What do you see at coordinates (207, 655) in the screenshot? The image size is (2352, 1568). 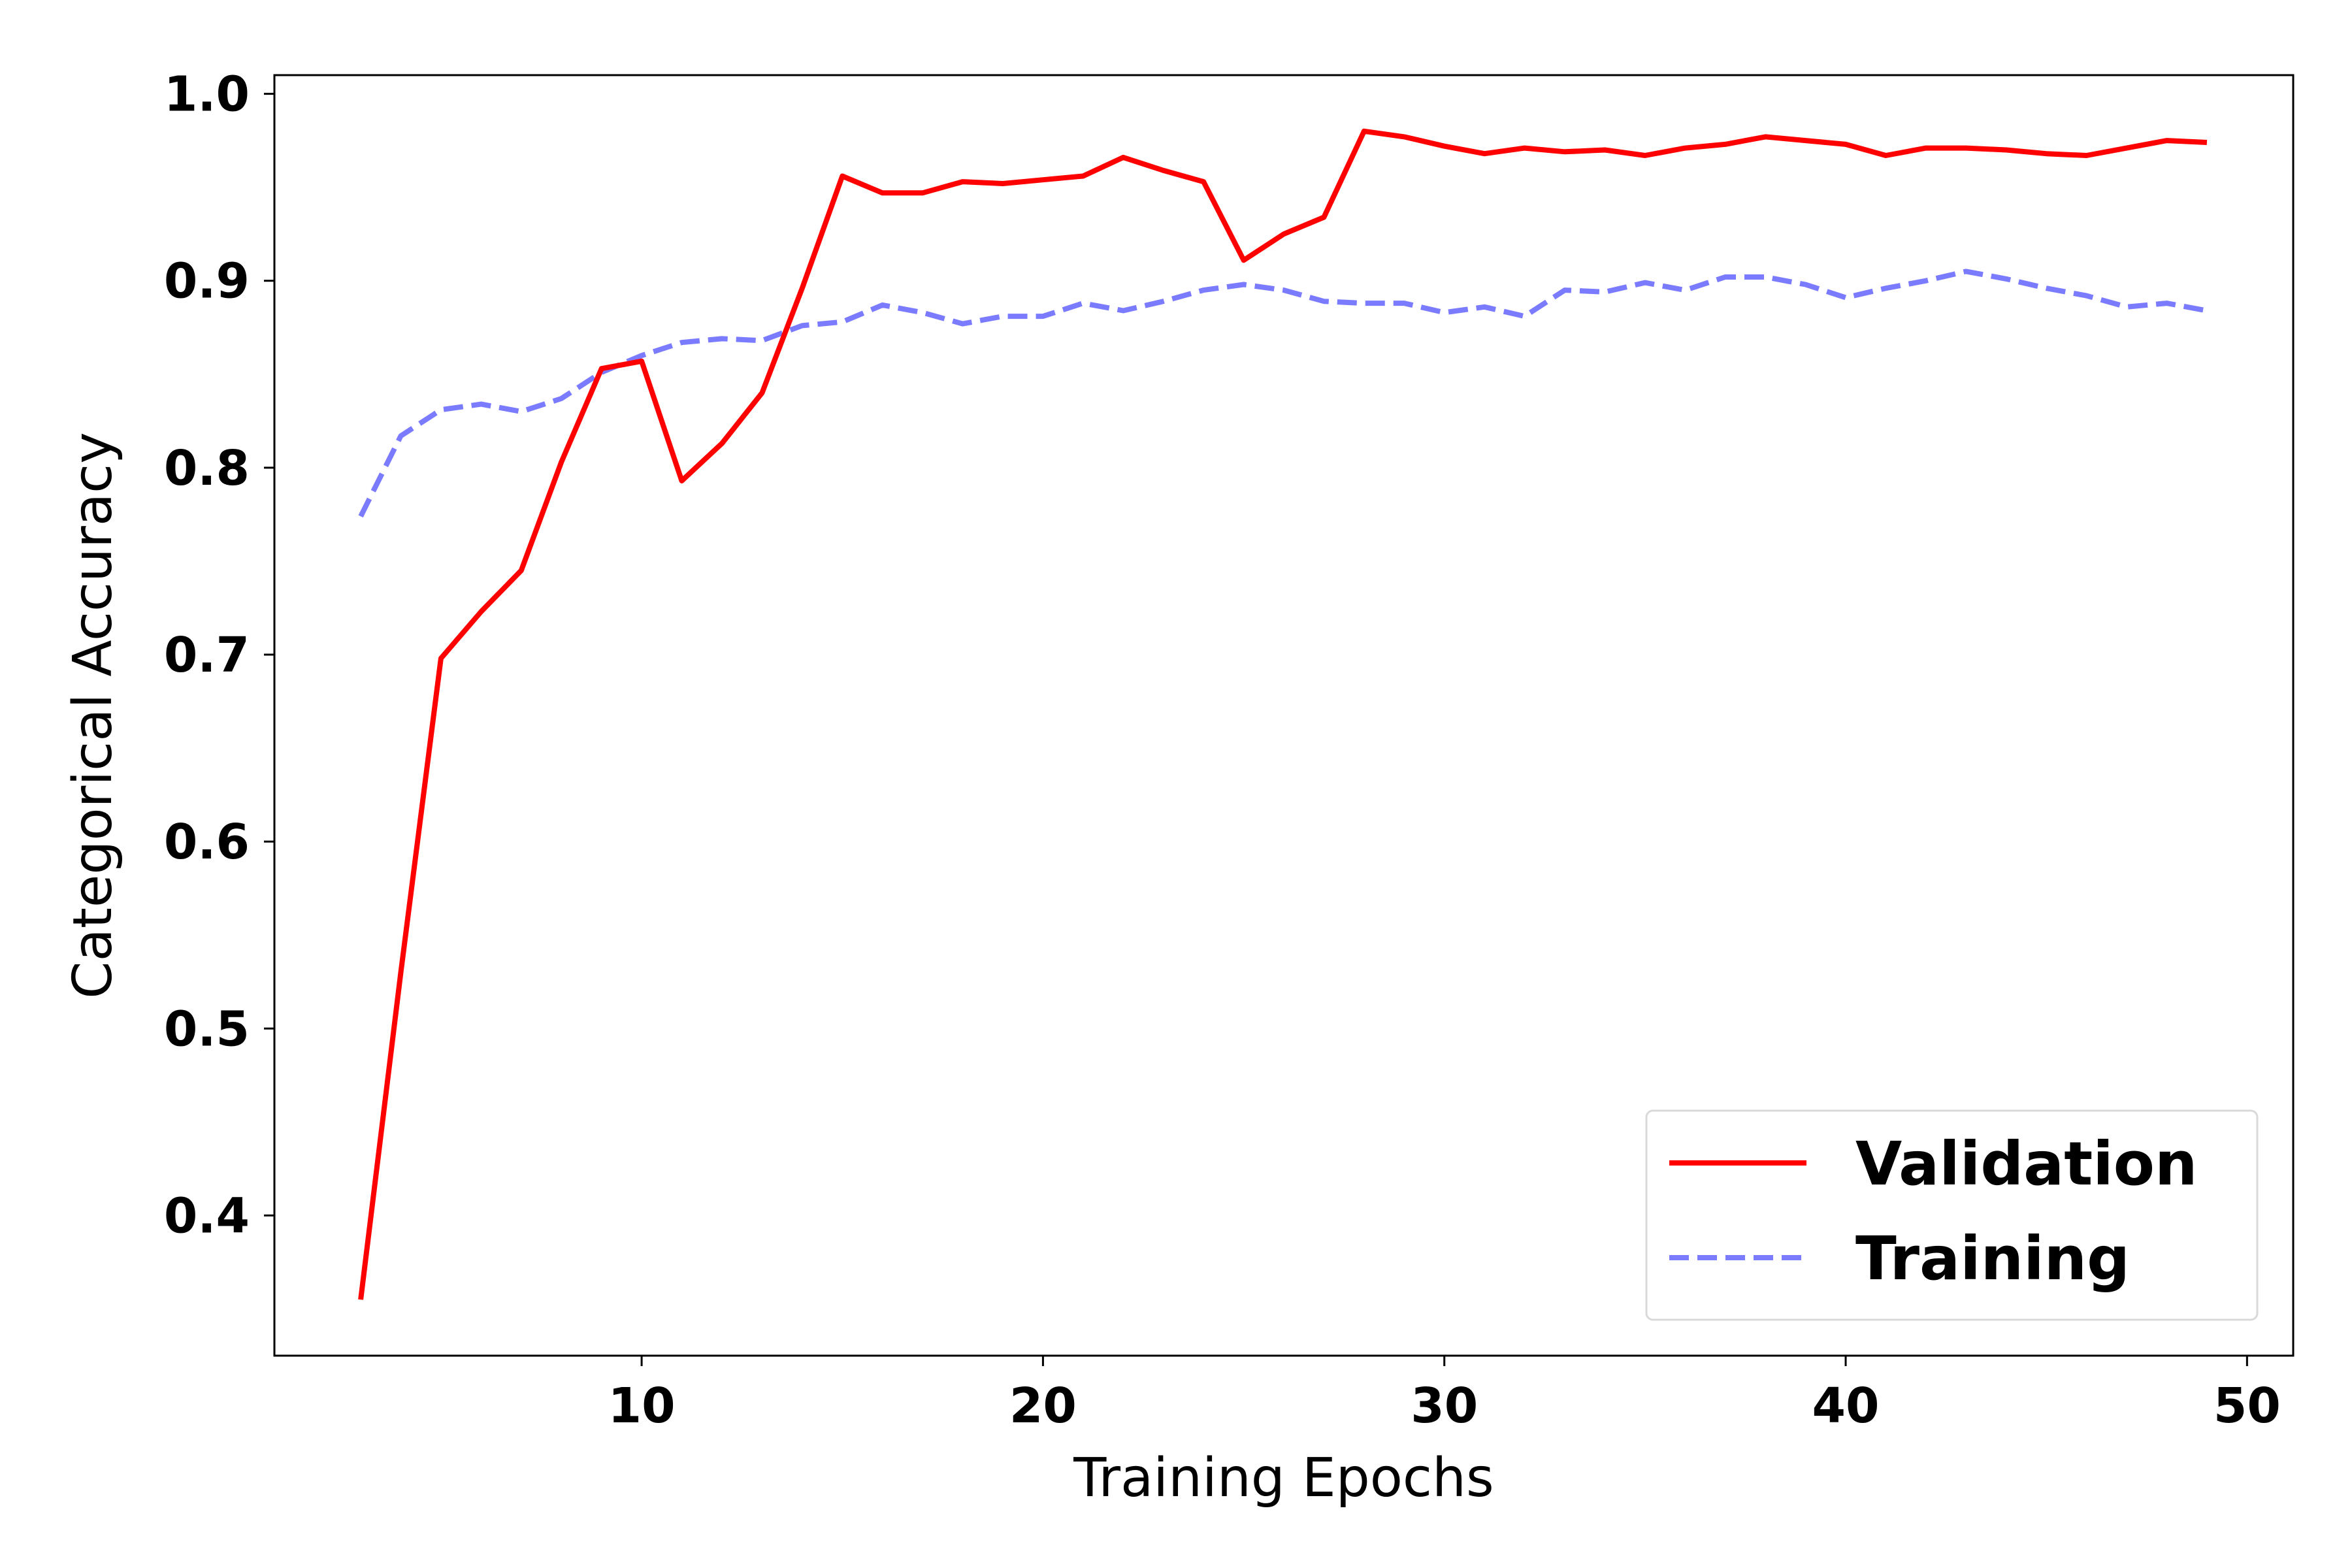 I see `y-tick-label: 0.7` at bounding box center [207, 655].